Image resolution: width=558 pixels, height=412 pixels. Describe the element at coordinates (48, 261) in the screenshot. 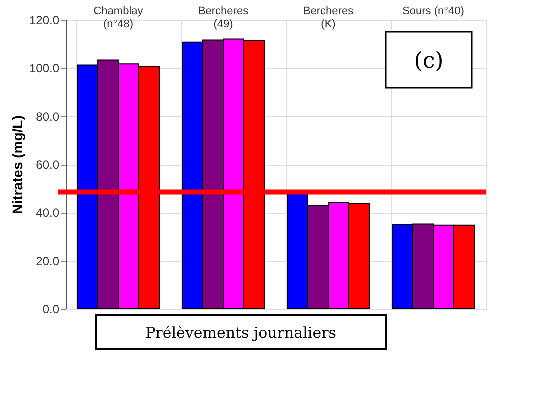

I see `y-tick-label: 20.0` at that location.